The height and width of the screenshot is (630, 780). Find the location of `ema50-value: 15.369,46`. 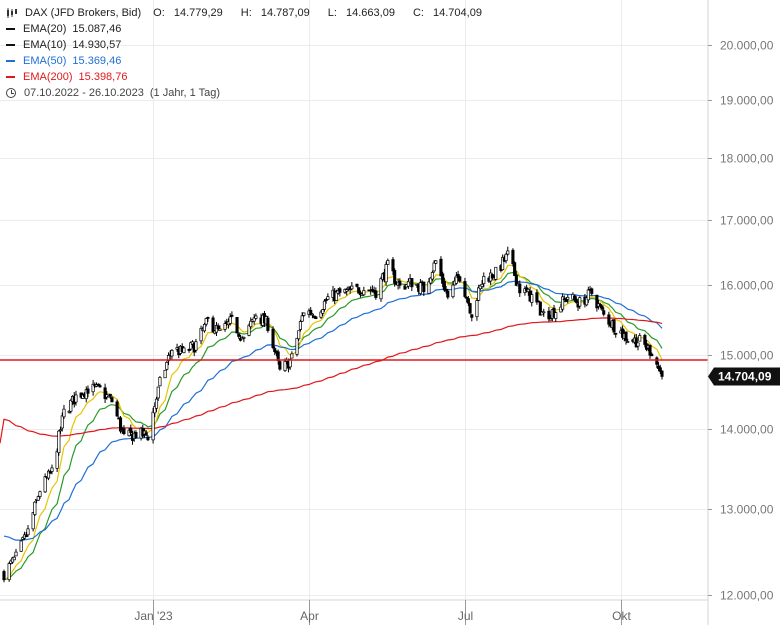

ema50-value: 15.369,46 is located at coordinates (97, 61).